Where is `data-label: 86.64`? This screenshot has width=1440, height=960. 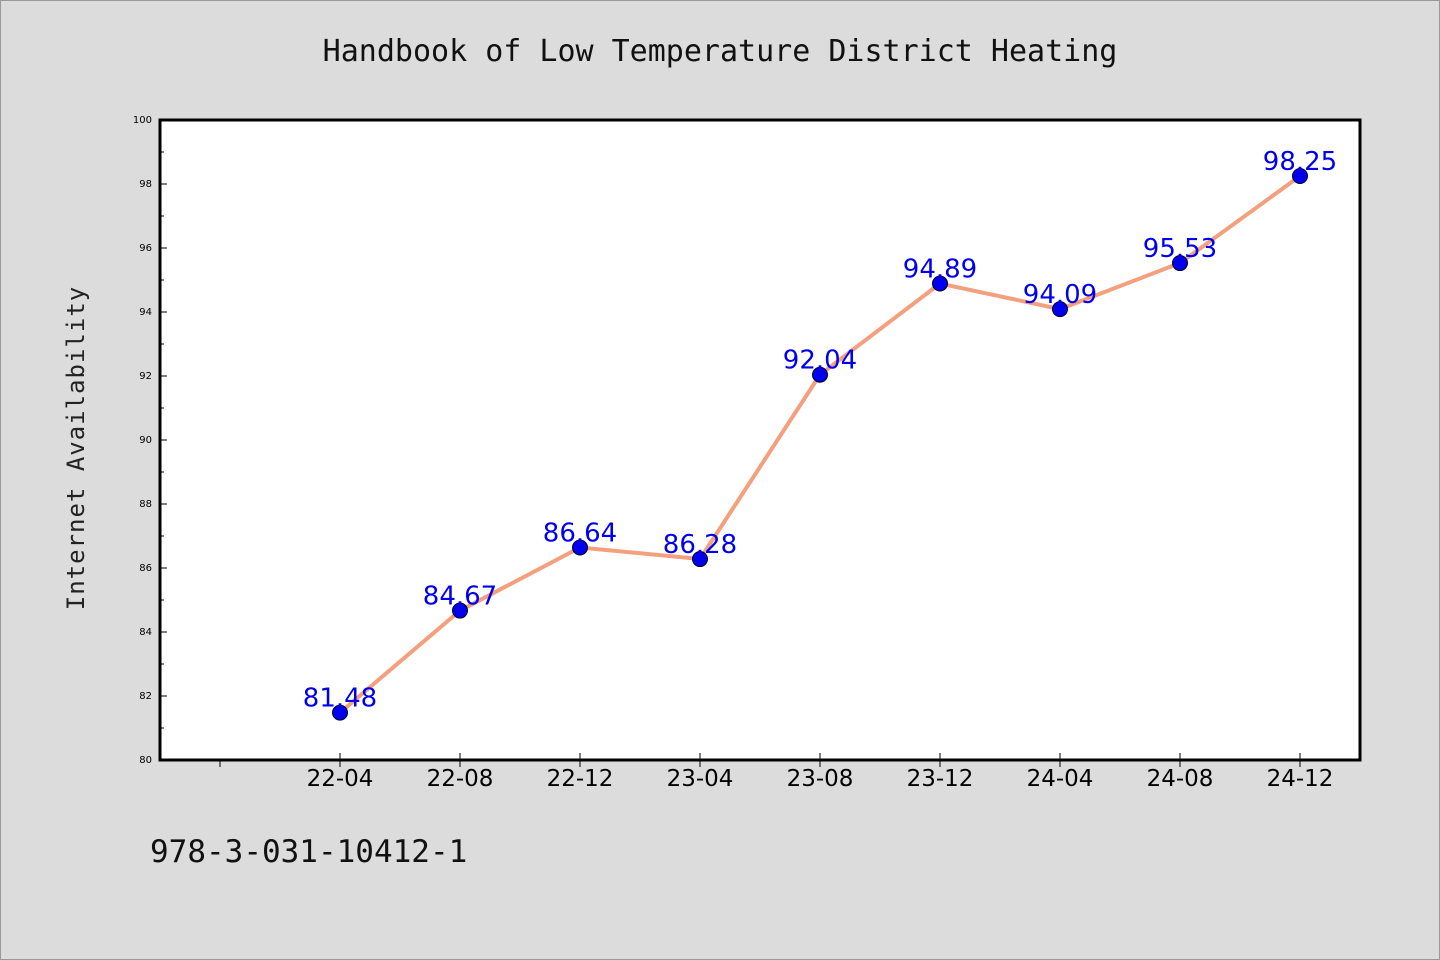 data-label: 86.64 is located at coordinates (580, 534).